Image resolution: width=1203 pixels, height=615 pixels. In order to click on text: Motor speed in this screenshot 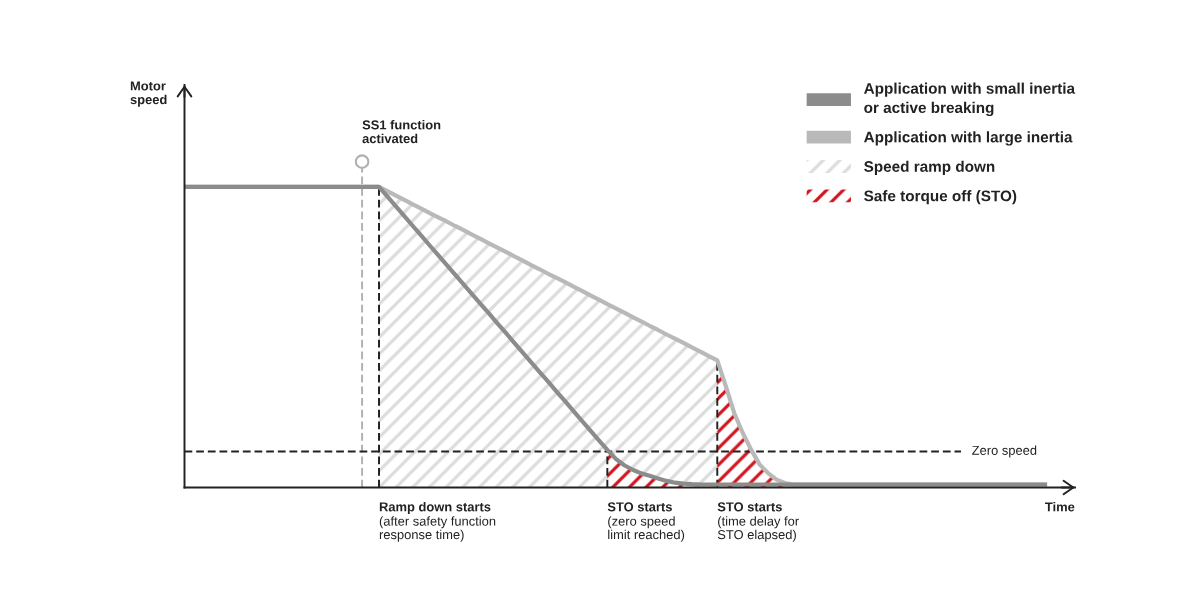, I will do `click(148, 94)`.